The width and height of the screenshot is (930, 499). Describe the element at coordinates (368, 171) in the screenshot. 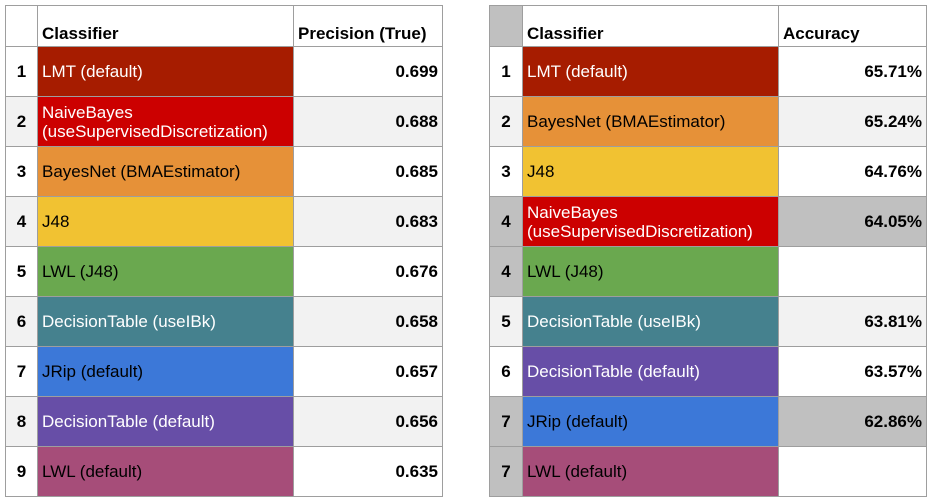

I see `precision-cell: 0.685` at that location.